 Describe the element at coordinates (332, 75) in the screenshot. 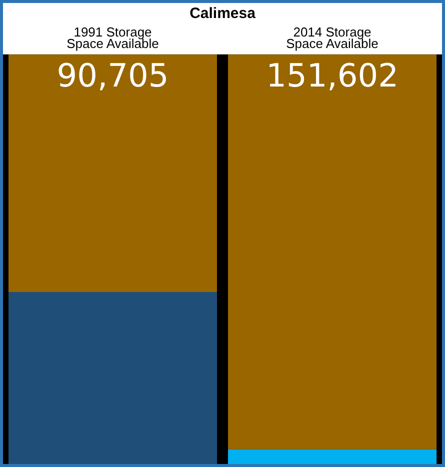

I see `annotation: 151,602` at that location.